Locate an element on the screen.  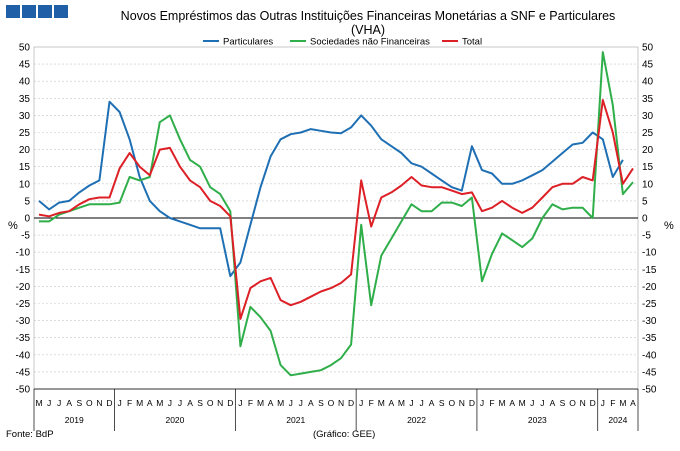
legend-label: Total is located at coordinates (472, 42).